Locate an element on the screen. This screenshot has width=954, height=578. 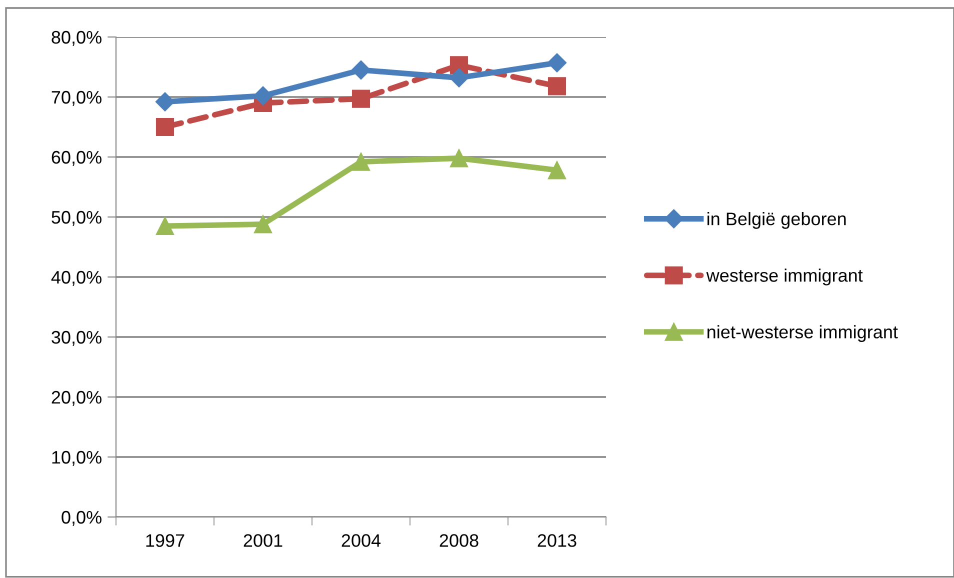
y-tick-label: 0,0% is located at coordinates (82, 518).